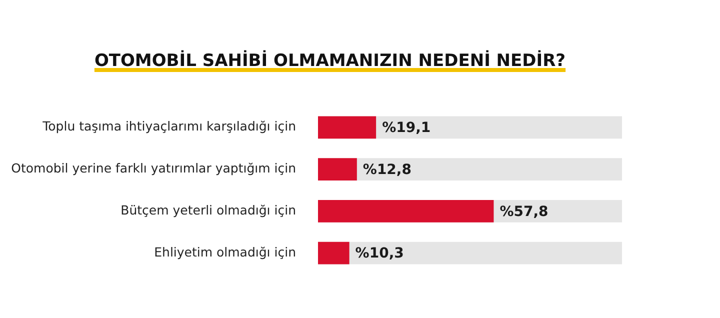 Image resolution: width=720 pixels, height=318 pixels. What do you see at coordinates (169, 126) in the screenshot?
I see `y-tick-label: Toplu taşıma ihtiyaçlarımı karşıladığı için` at bounding box center [169, 126].